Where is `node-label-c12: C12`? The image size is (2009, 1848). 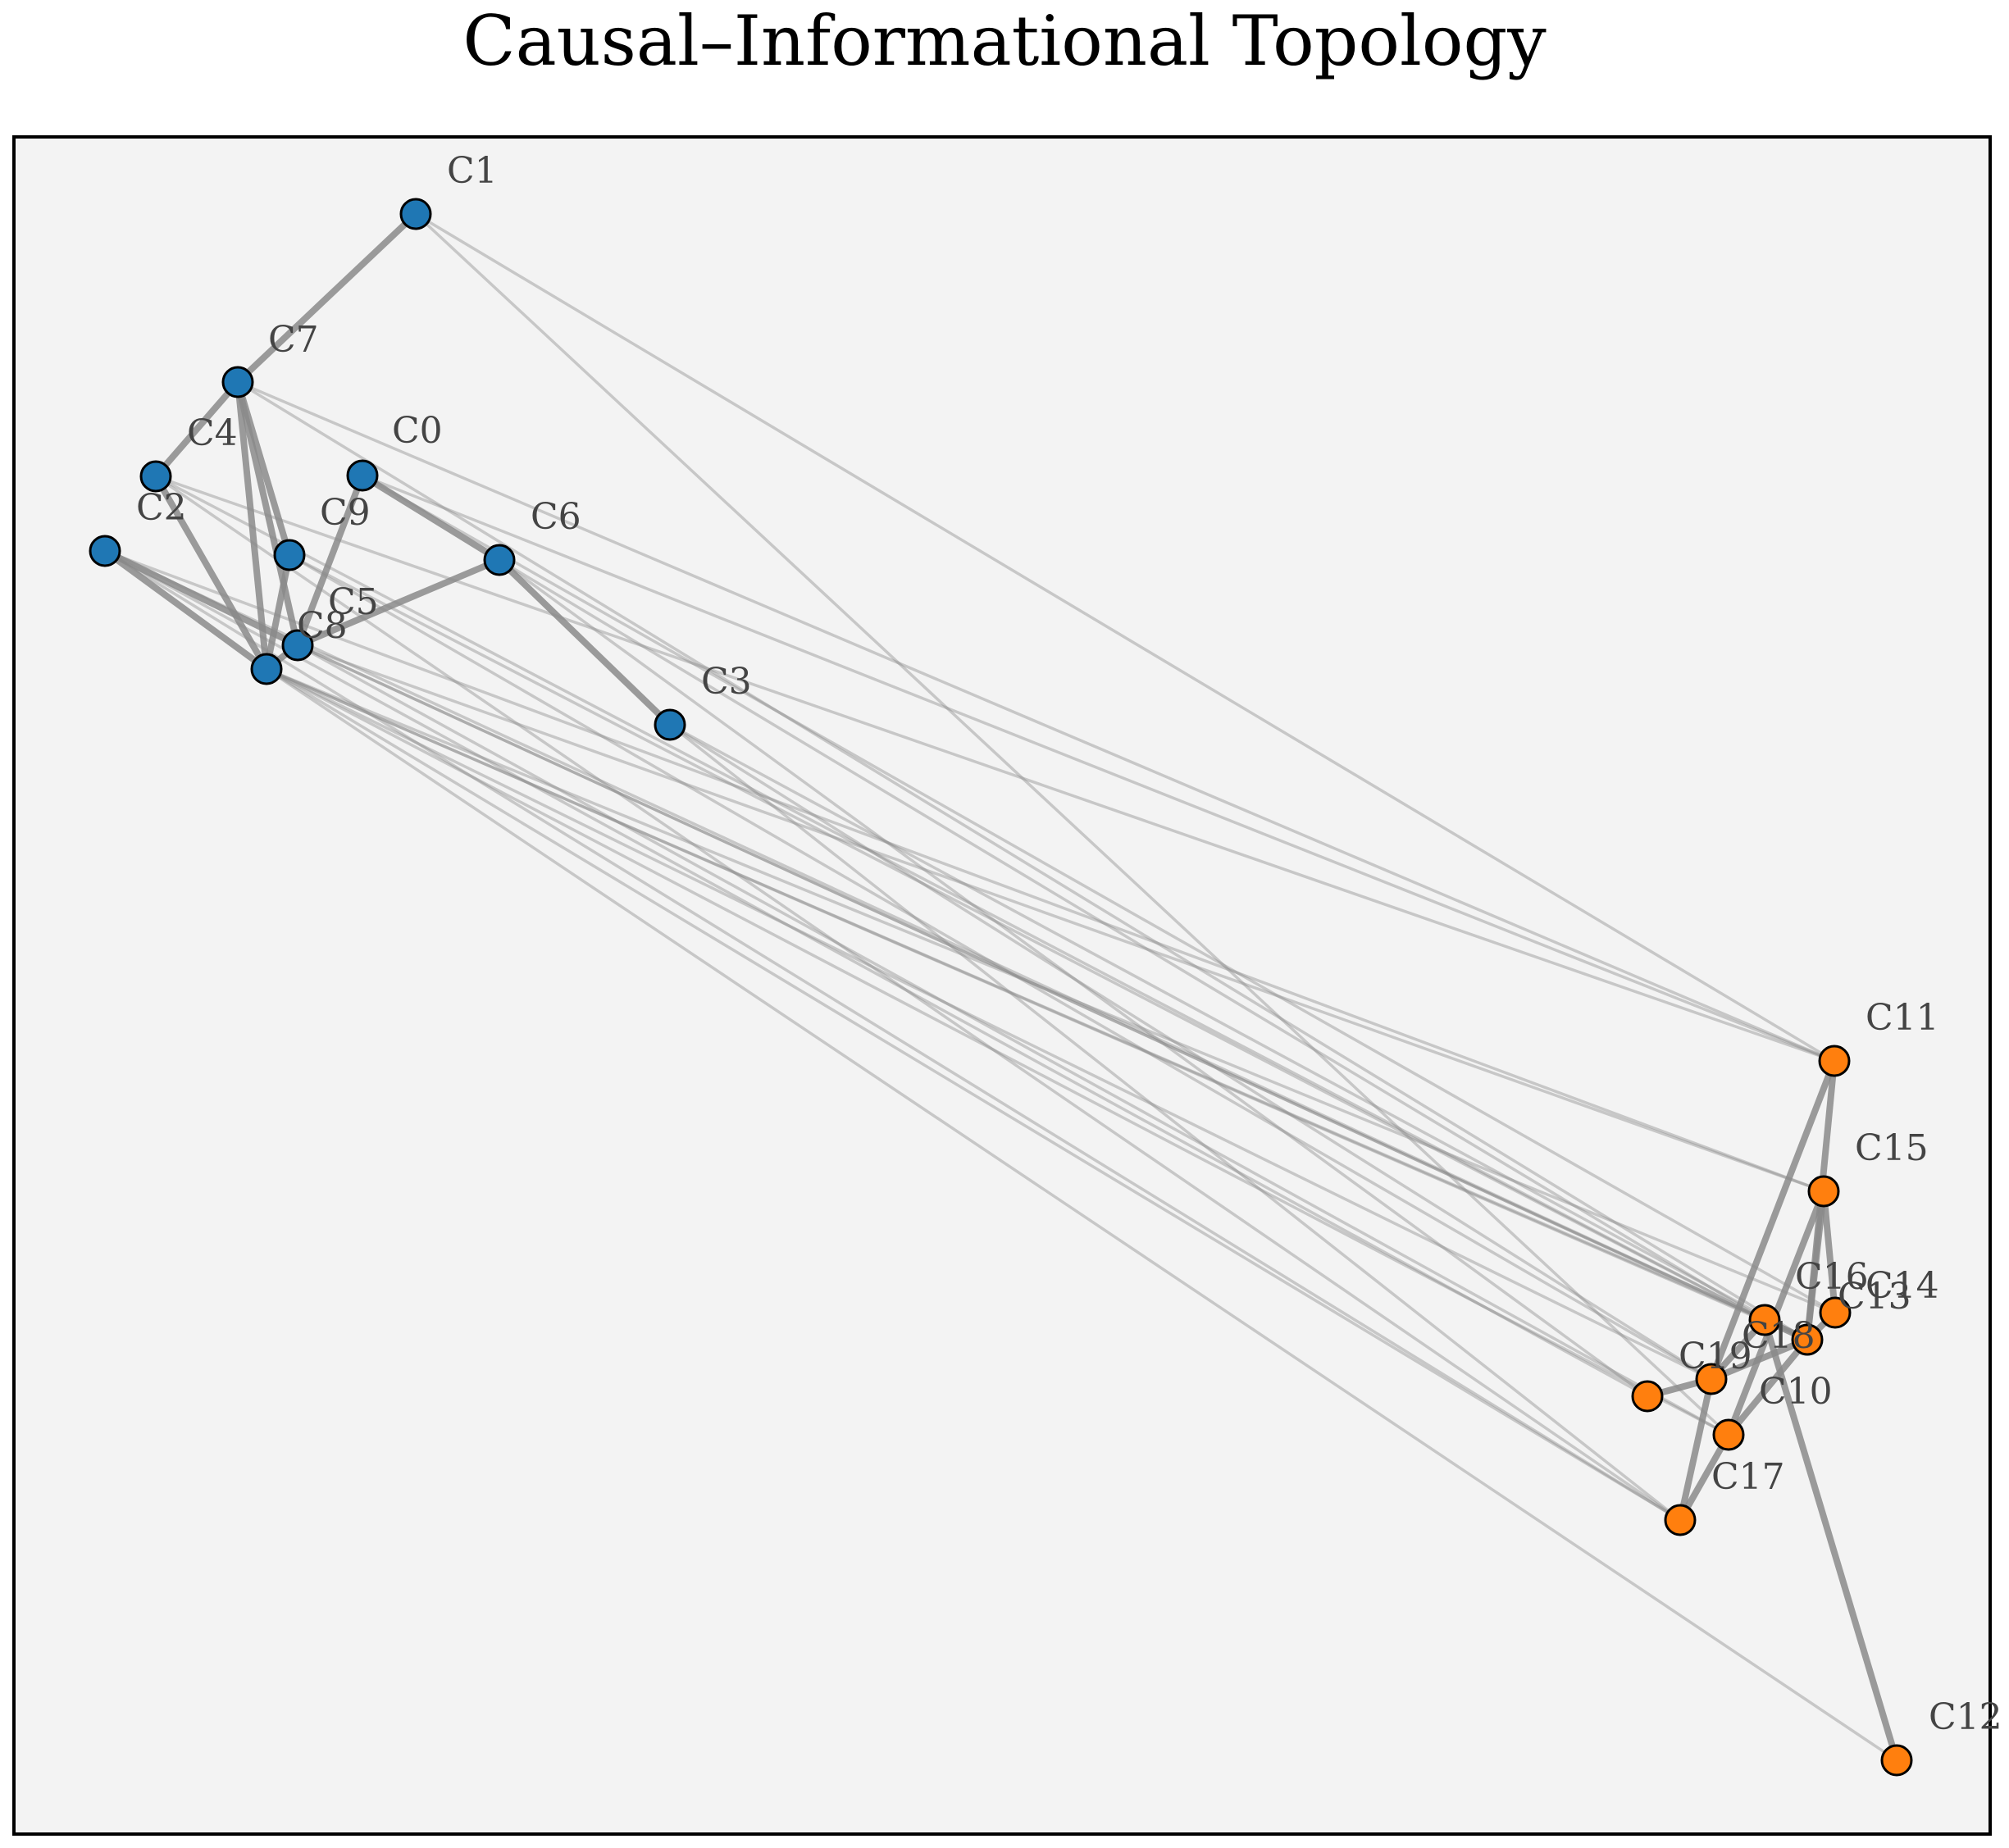
node-label-c12: C12 is located at coordinates (1965, 1717).